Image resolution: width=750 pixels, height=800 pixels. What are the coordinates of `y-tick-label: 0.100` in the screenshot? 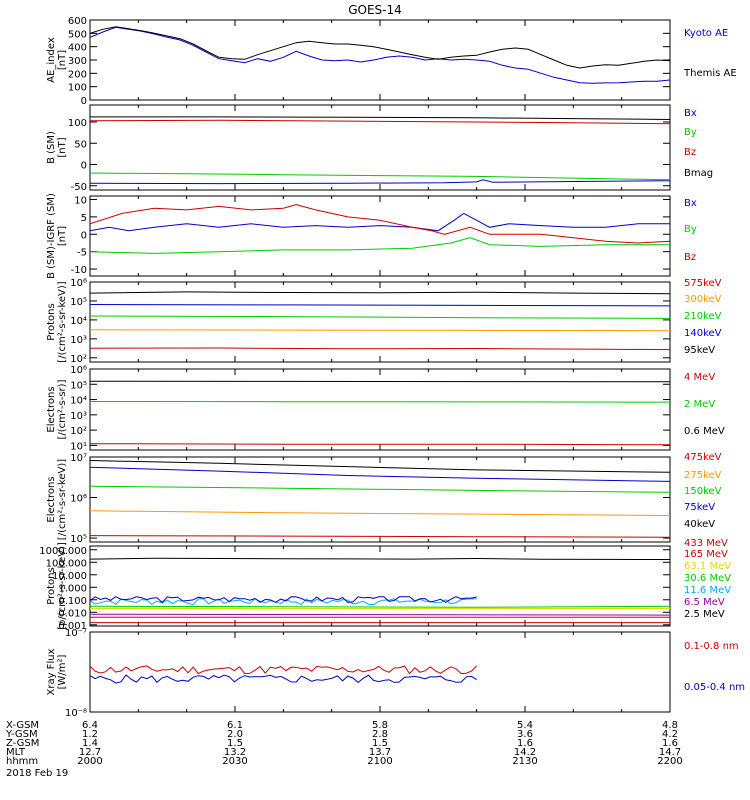 It's located at (72, 601).